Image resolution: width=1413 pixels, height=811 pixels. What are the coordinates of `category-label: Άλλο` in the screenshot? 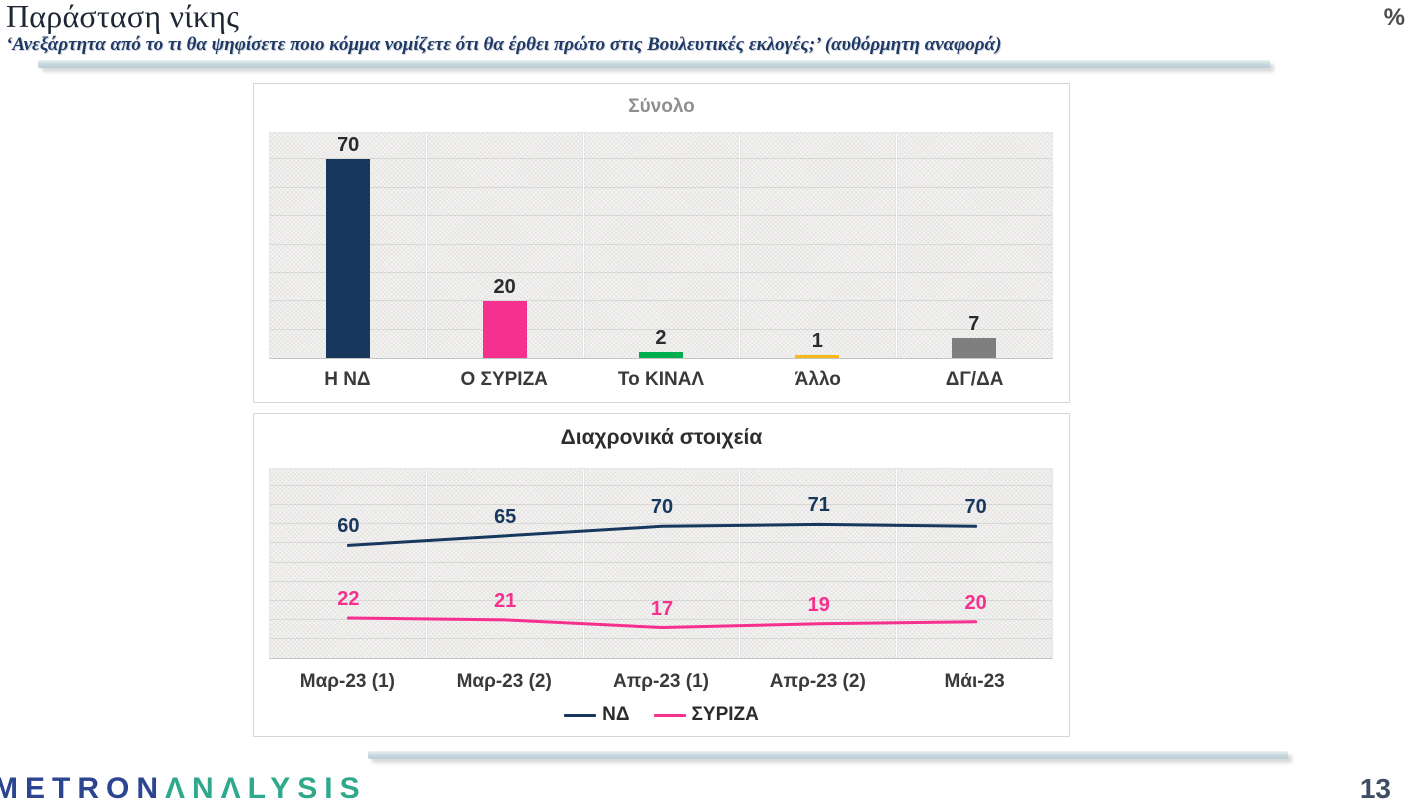 It's located at (817, 379).